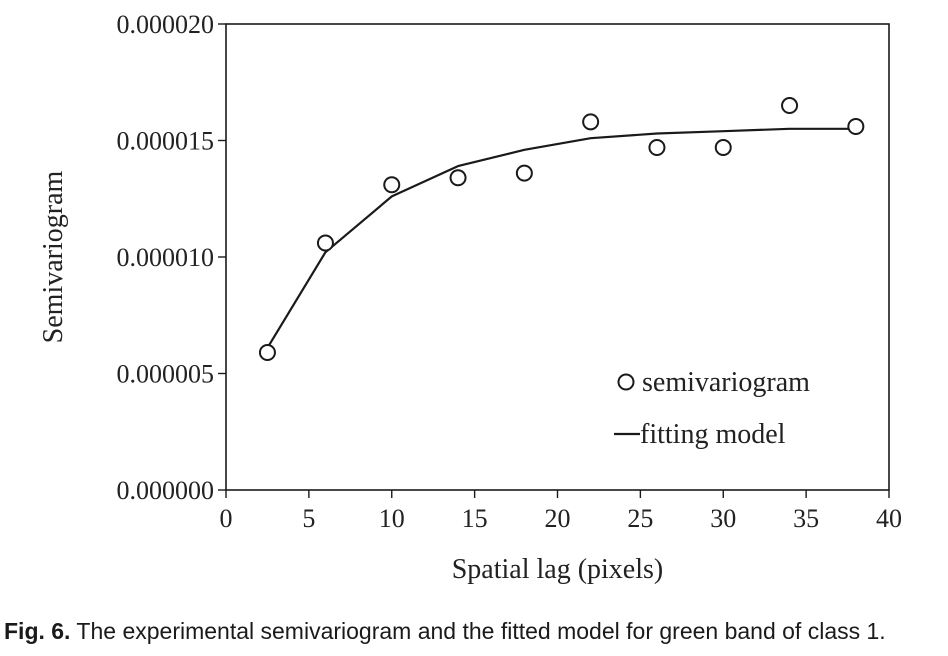  Describe the element at coordinates (806, 518) in the screenshot. I see `x-tick-label: 35` at that location.